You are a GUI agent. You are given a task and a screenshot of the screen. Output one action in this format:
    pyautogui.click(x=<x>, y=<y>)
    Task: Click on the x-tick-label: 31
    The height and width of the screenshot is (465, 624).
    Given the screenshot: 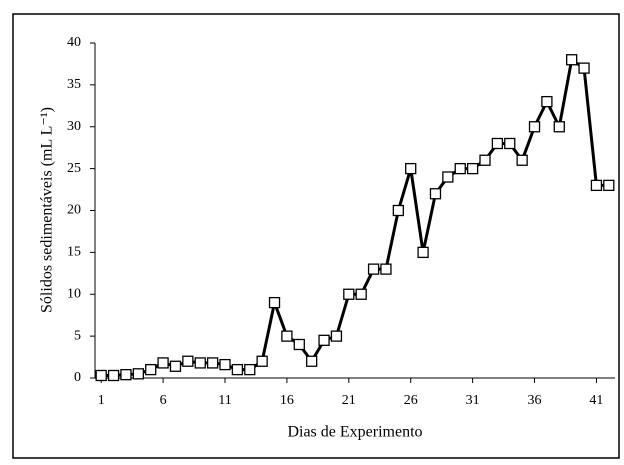 What is the action you would take?
    pyautogui.click(x=473, y=400)
    